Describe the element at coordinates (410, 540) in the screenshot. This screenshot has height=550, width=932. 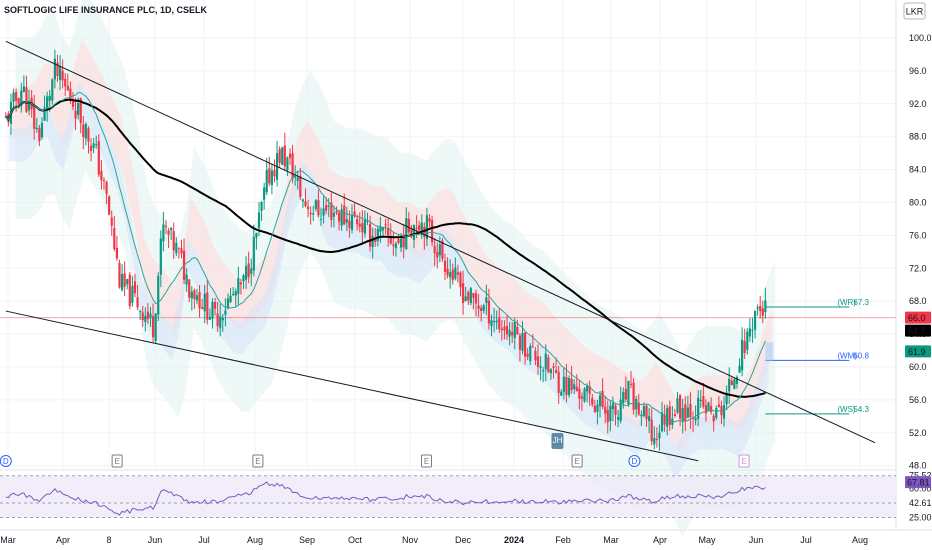
I see `time-tick-label: Nov` at that location.